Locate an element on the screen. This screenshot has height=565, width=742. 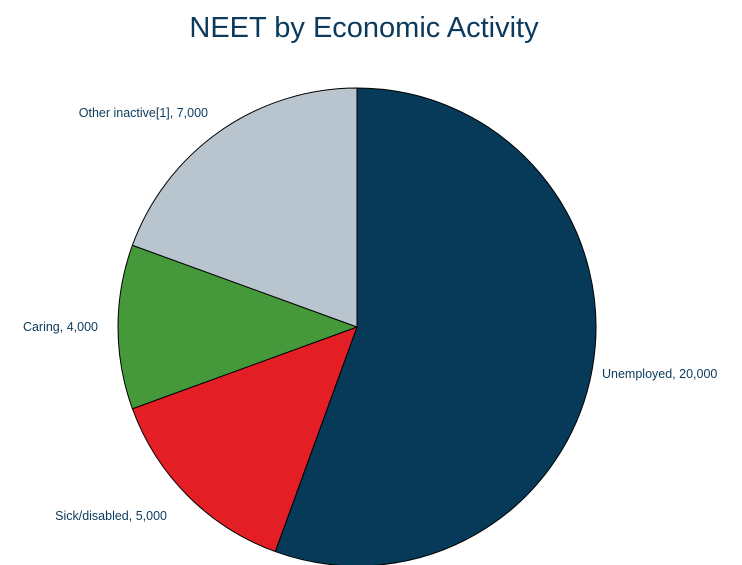
slice-label-other-inactive-1: Other inactive[1], 7,000 is located at coordinates (143, 113).